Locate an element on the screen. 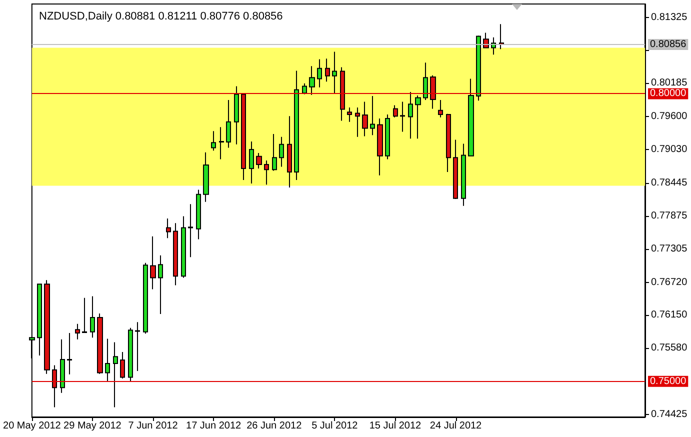 This screenshot has height=437, width=691. x-tick-label: 5 Jul 2012 is located at coordinates (335, 426).